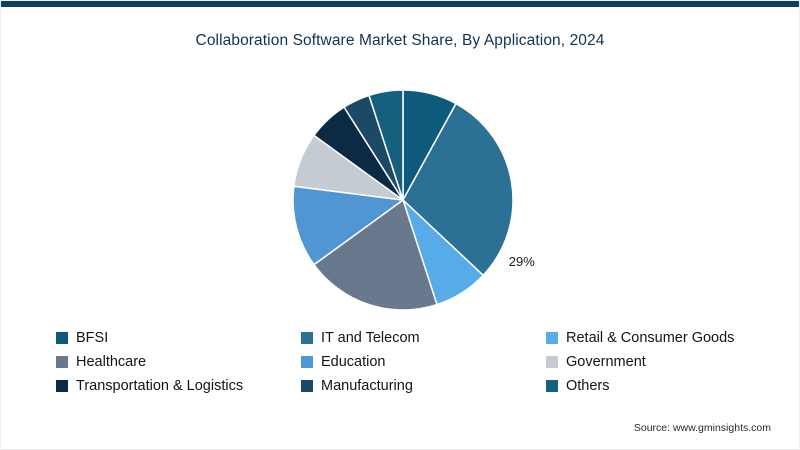 The height and width of the screenshot is (450, 800). What do you see at coordinates (111, 362) in the screenshot?
I see `legend-label: Healthcare` at bounding box center [111, 362].